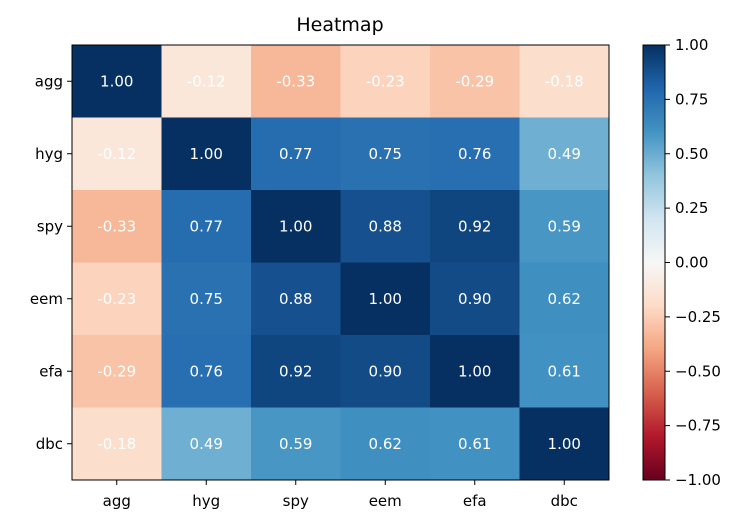 The width and height of the screenshot is (753, 527). I want to click on y-tick-label: dbc, so click(49, 444).